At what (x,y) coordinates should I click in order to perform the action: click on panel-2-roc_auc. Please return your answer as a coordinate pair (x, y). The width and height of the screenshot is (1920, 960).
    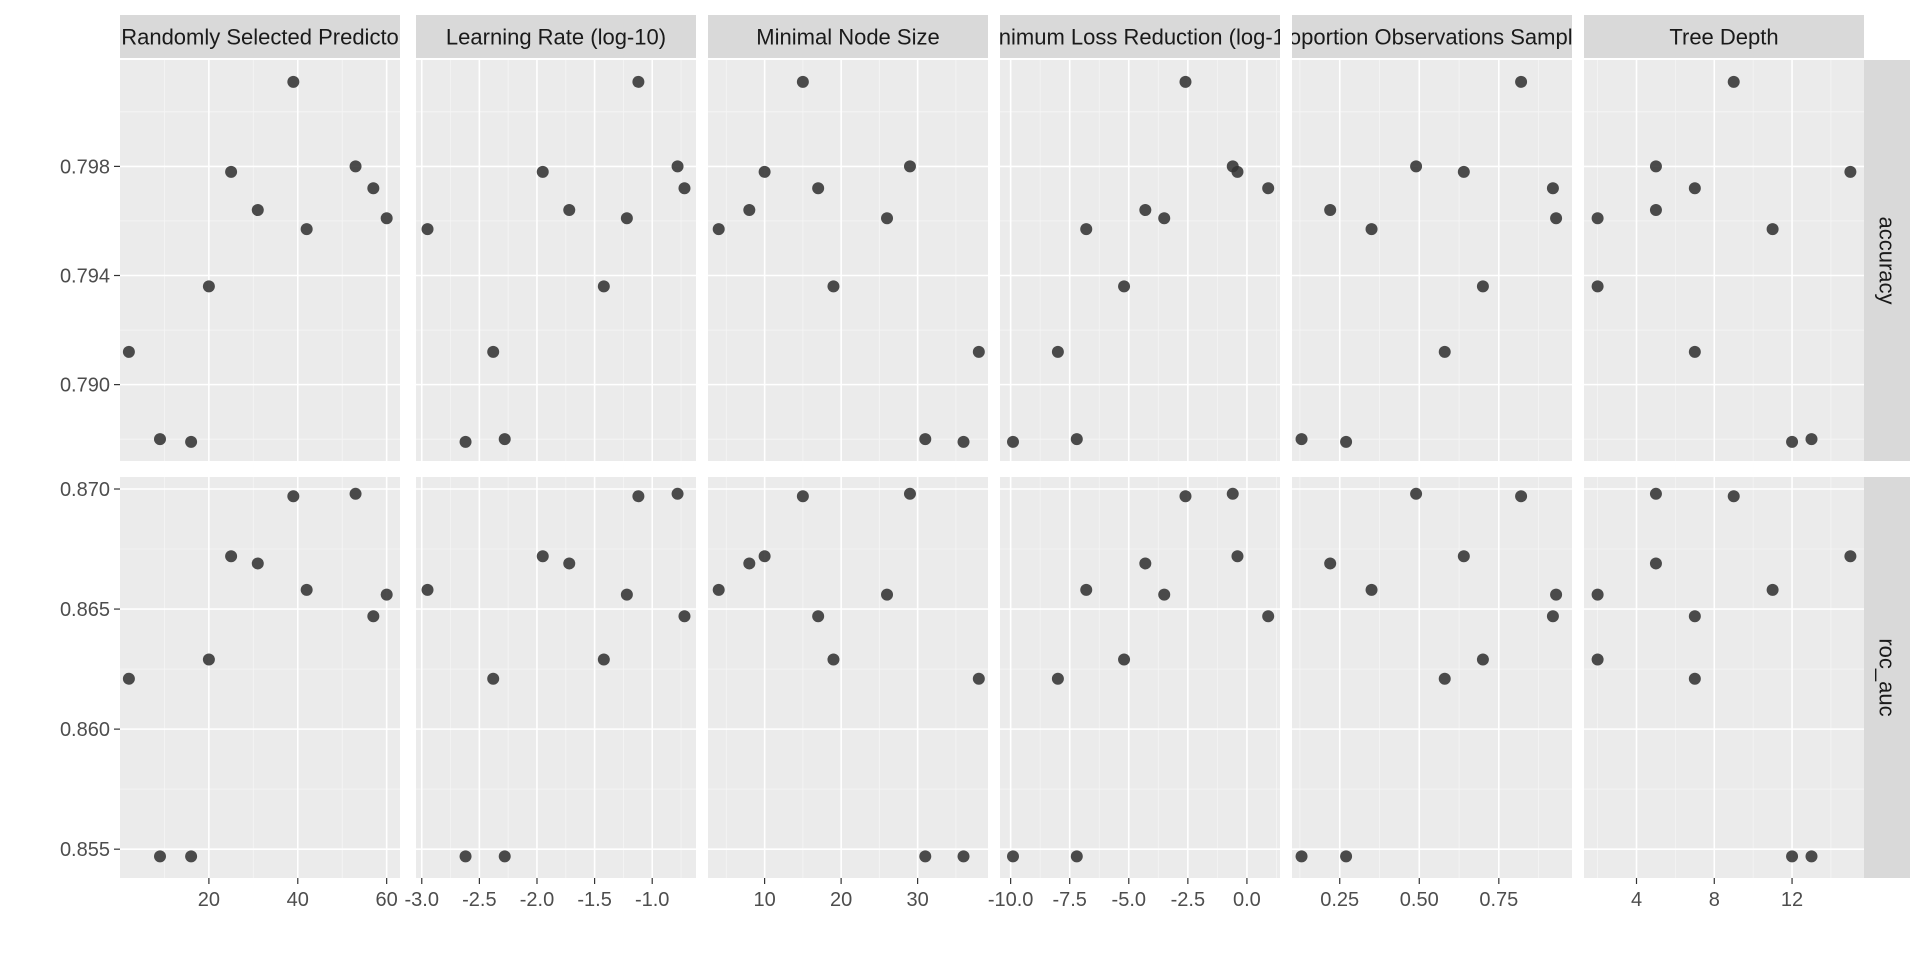
    Looking at the image, I should click on (848, 677).